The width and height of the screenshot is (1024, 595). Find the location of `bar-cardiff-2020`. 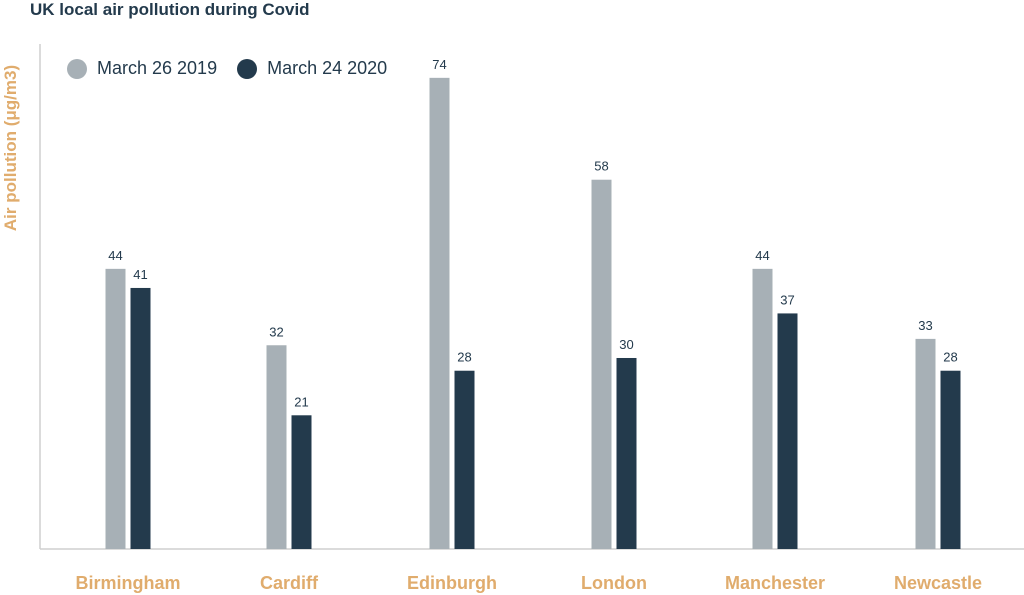

bar-cardiff-2020 is located at coordinates (301, 482).